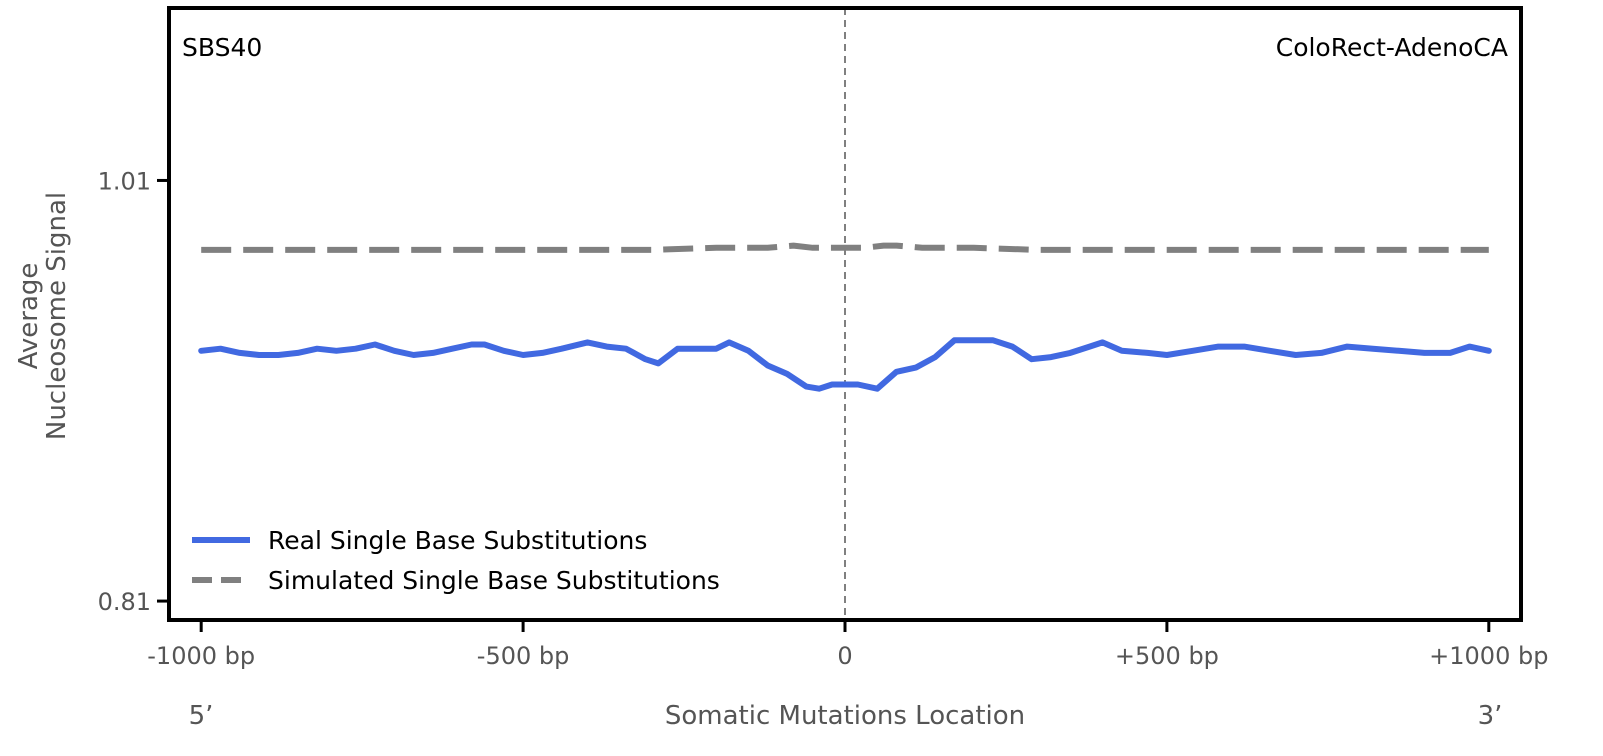  Describe the element at coordinates (222, 47) in the screenshot. I see `panel-label-left: SBS40` at that location.